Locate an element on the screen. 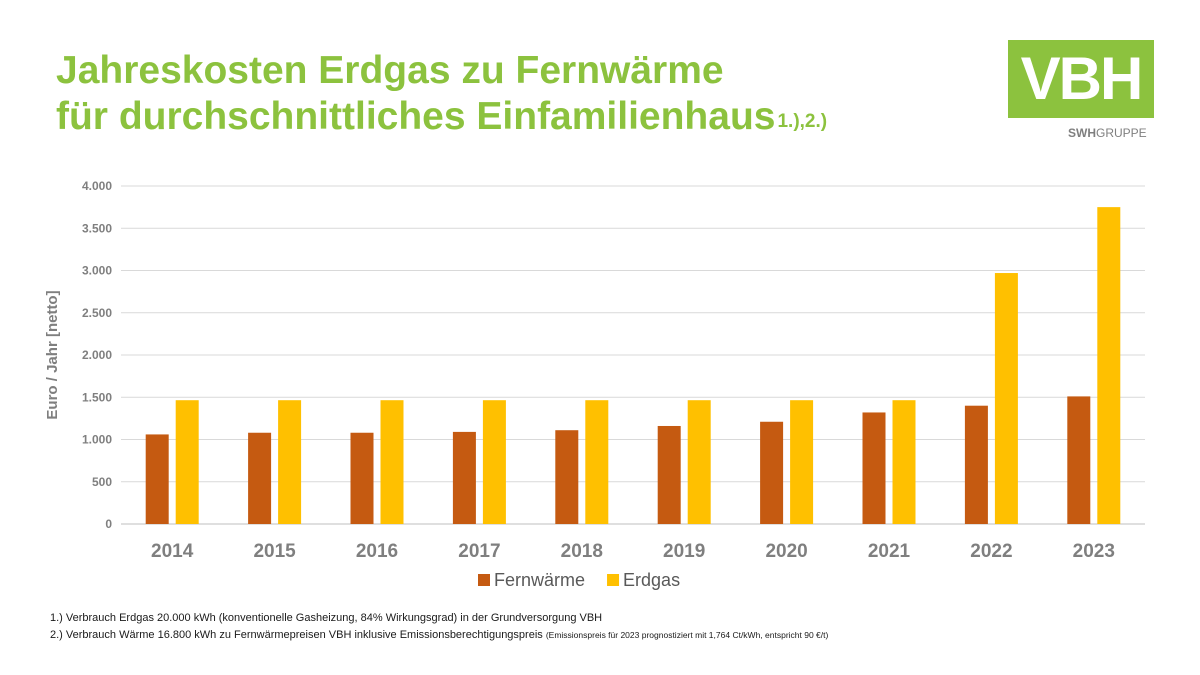  y-tick-label: 1.500 is located at coordinates (97, 397).